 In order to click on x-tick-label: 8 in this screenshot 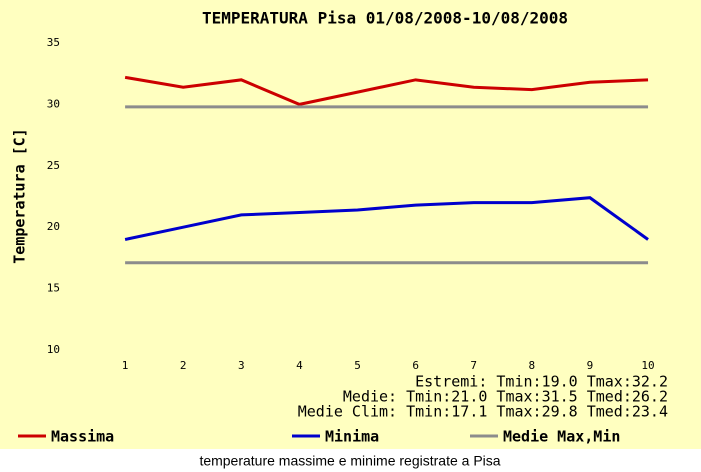, I will do `click(532, 365)`.